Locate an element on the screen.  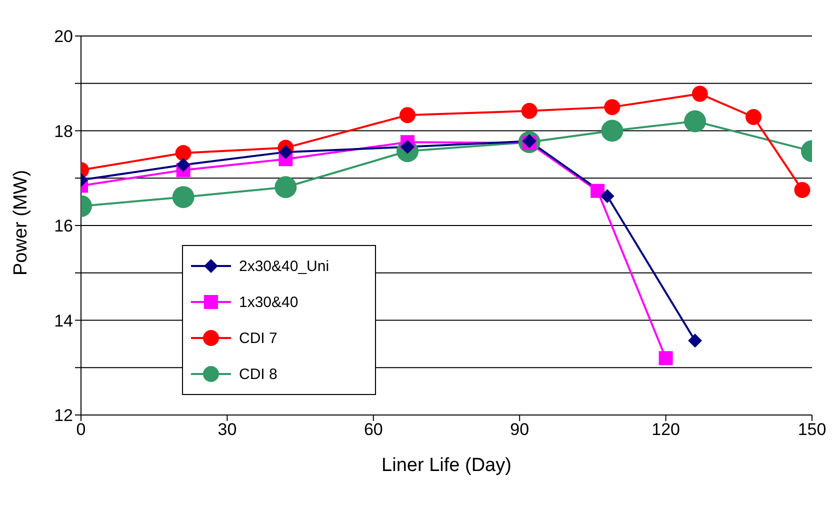
y-tick-label: 12 is located at coordinates (63, 416).